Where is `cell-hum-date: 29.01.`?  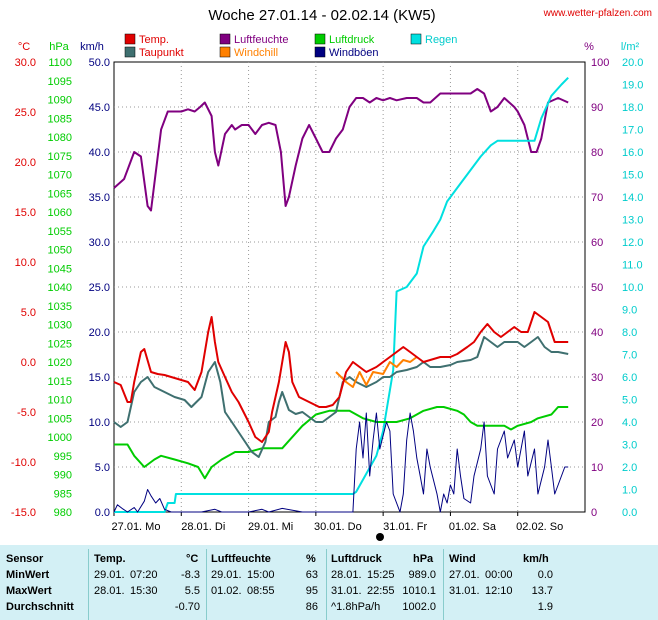
cell-hum-date: 29.01. is located at coordinates (226, 575).